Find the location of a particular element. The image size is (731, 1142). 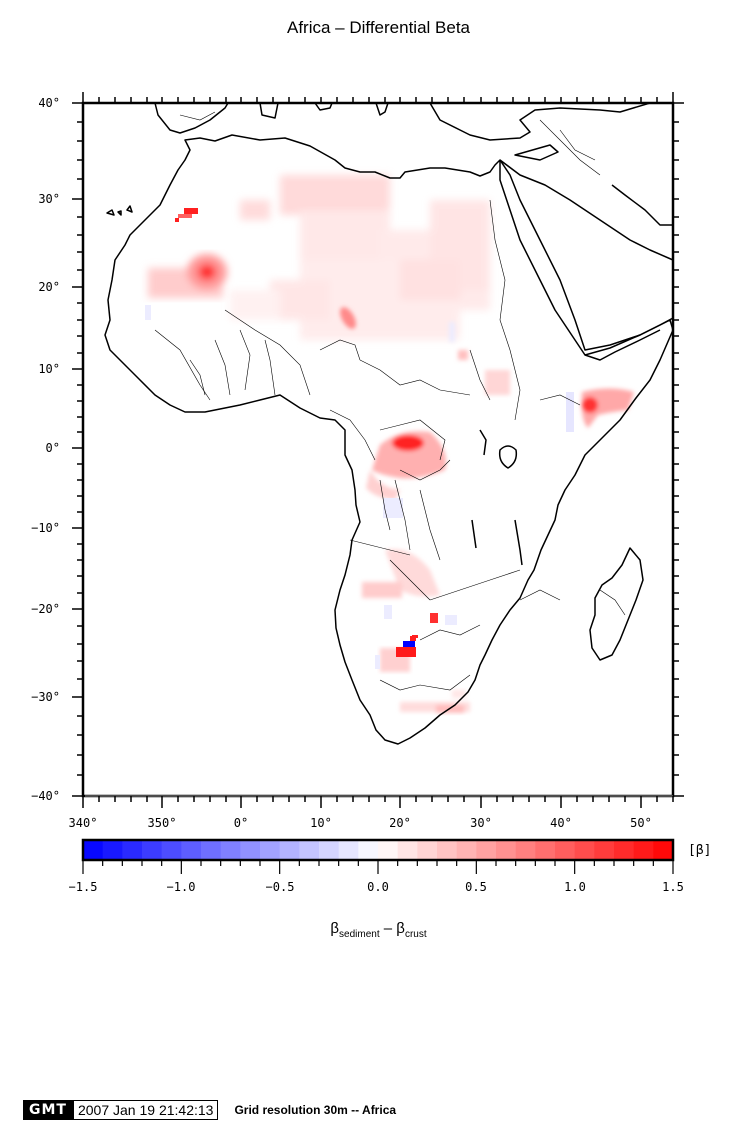

grid-resolution-note: Grid resolution 30m -- Africa is located at coordinates (315, 1110).